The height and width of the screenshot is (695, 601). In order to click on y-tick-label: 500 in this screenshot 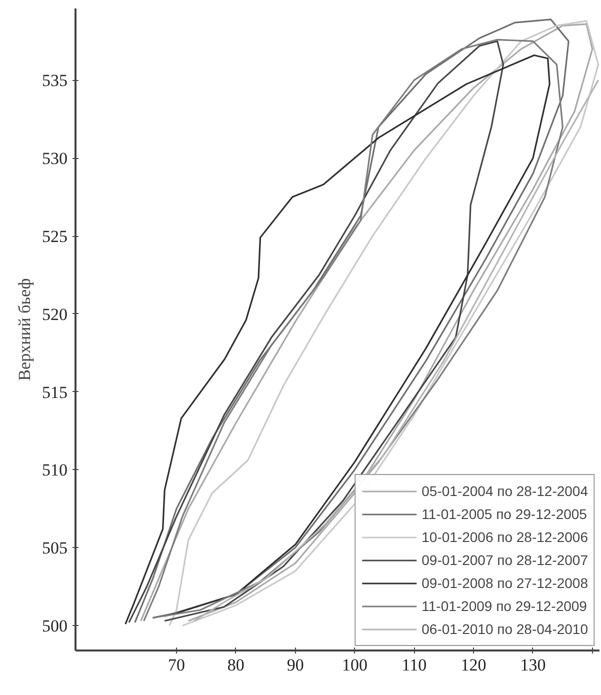, I will do `click(55, 626)`.